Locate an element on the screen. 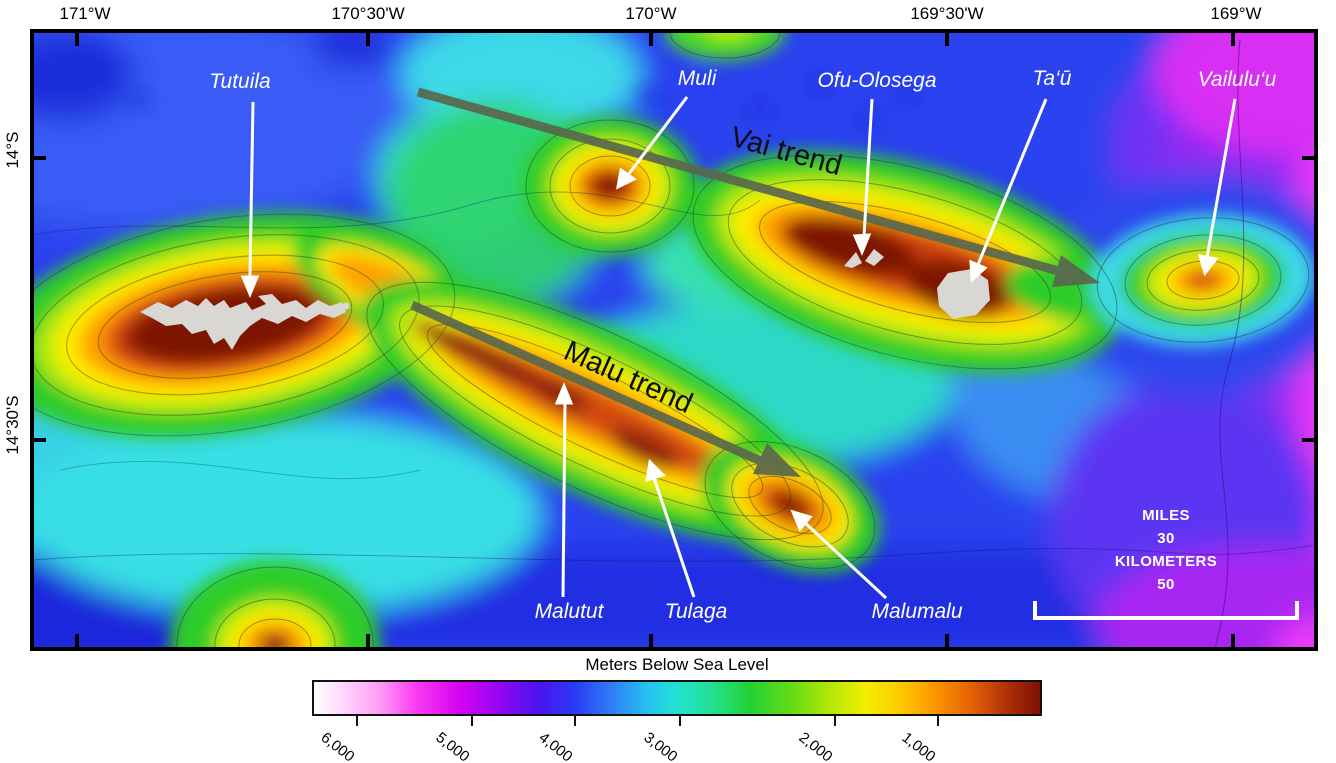 The height and width of the screenshot is (763, 1336). colorbar-tick-label: 4,000 is located at coordinates (555, 746).